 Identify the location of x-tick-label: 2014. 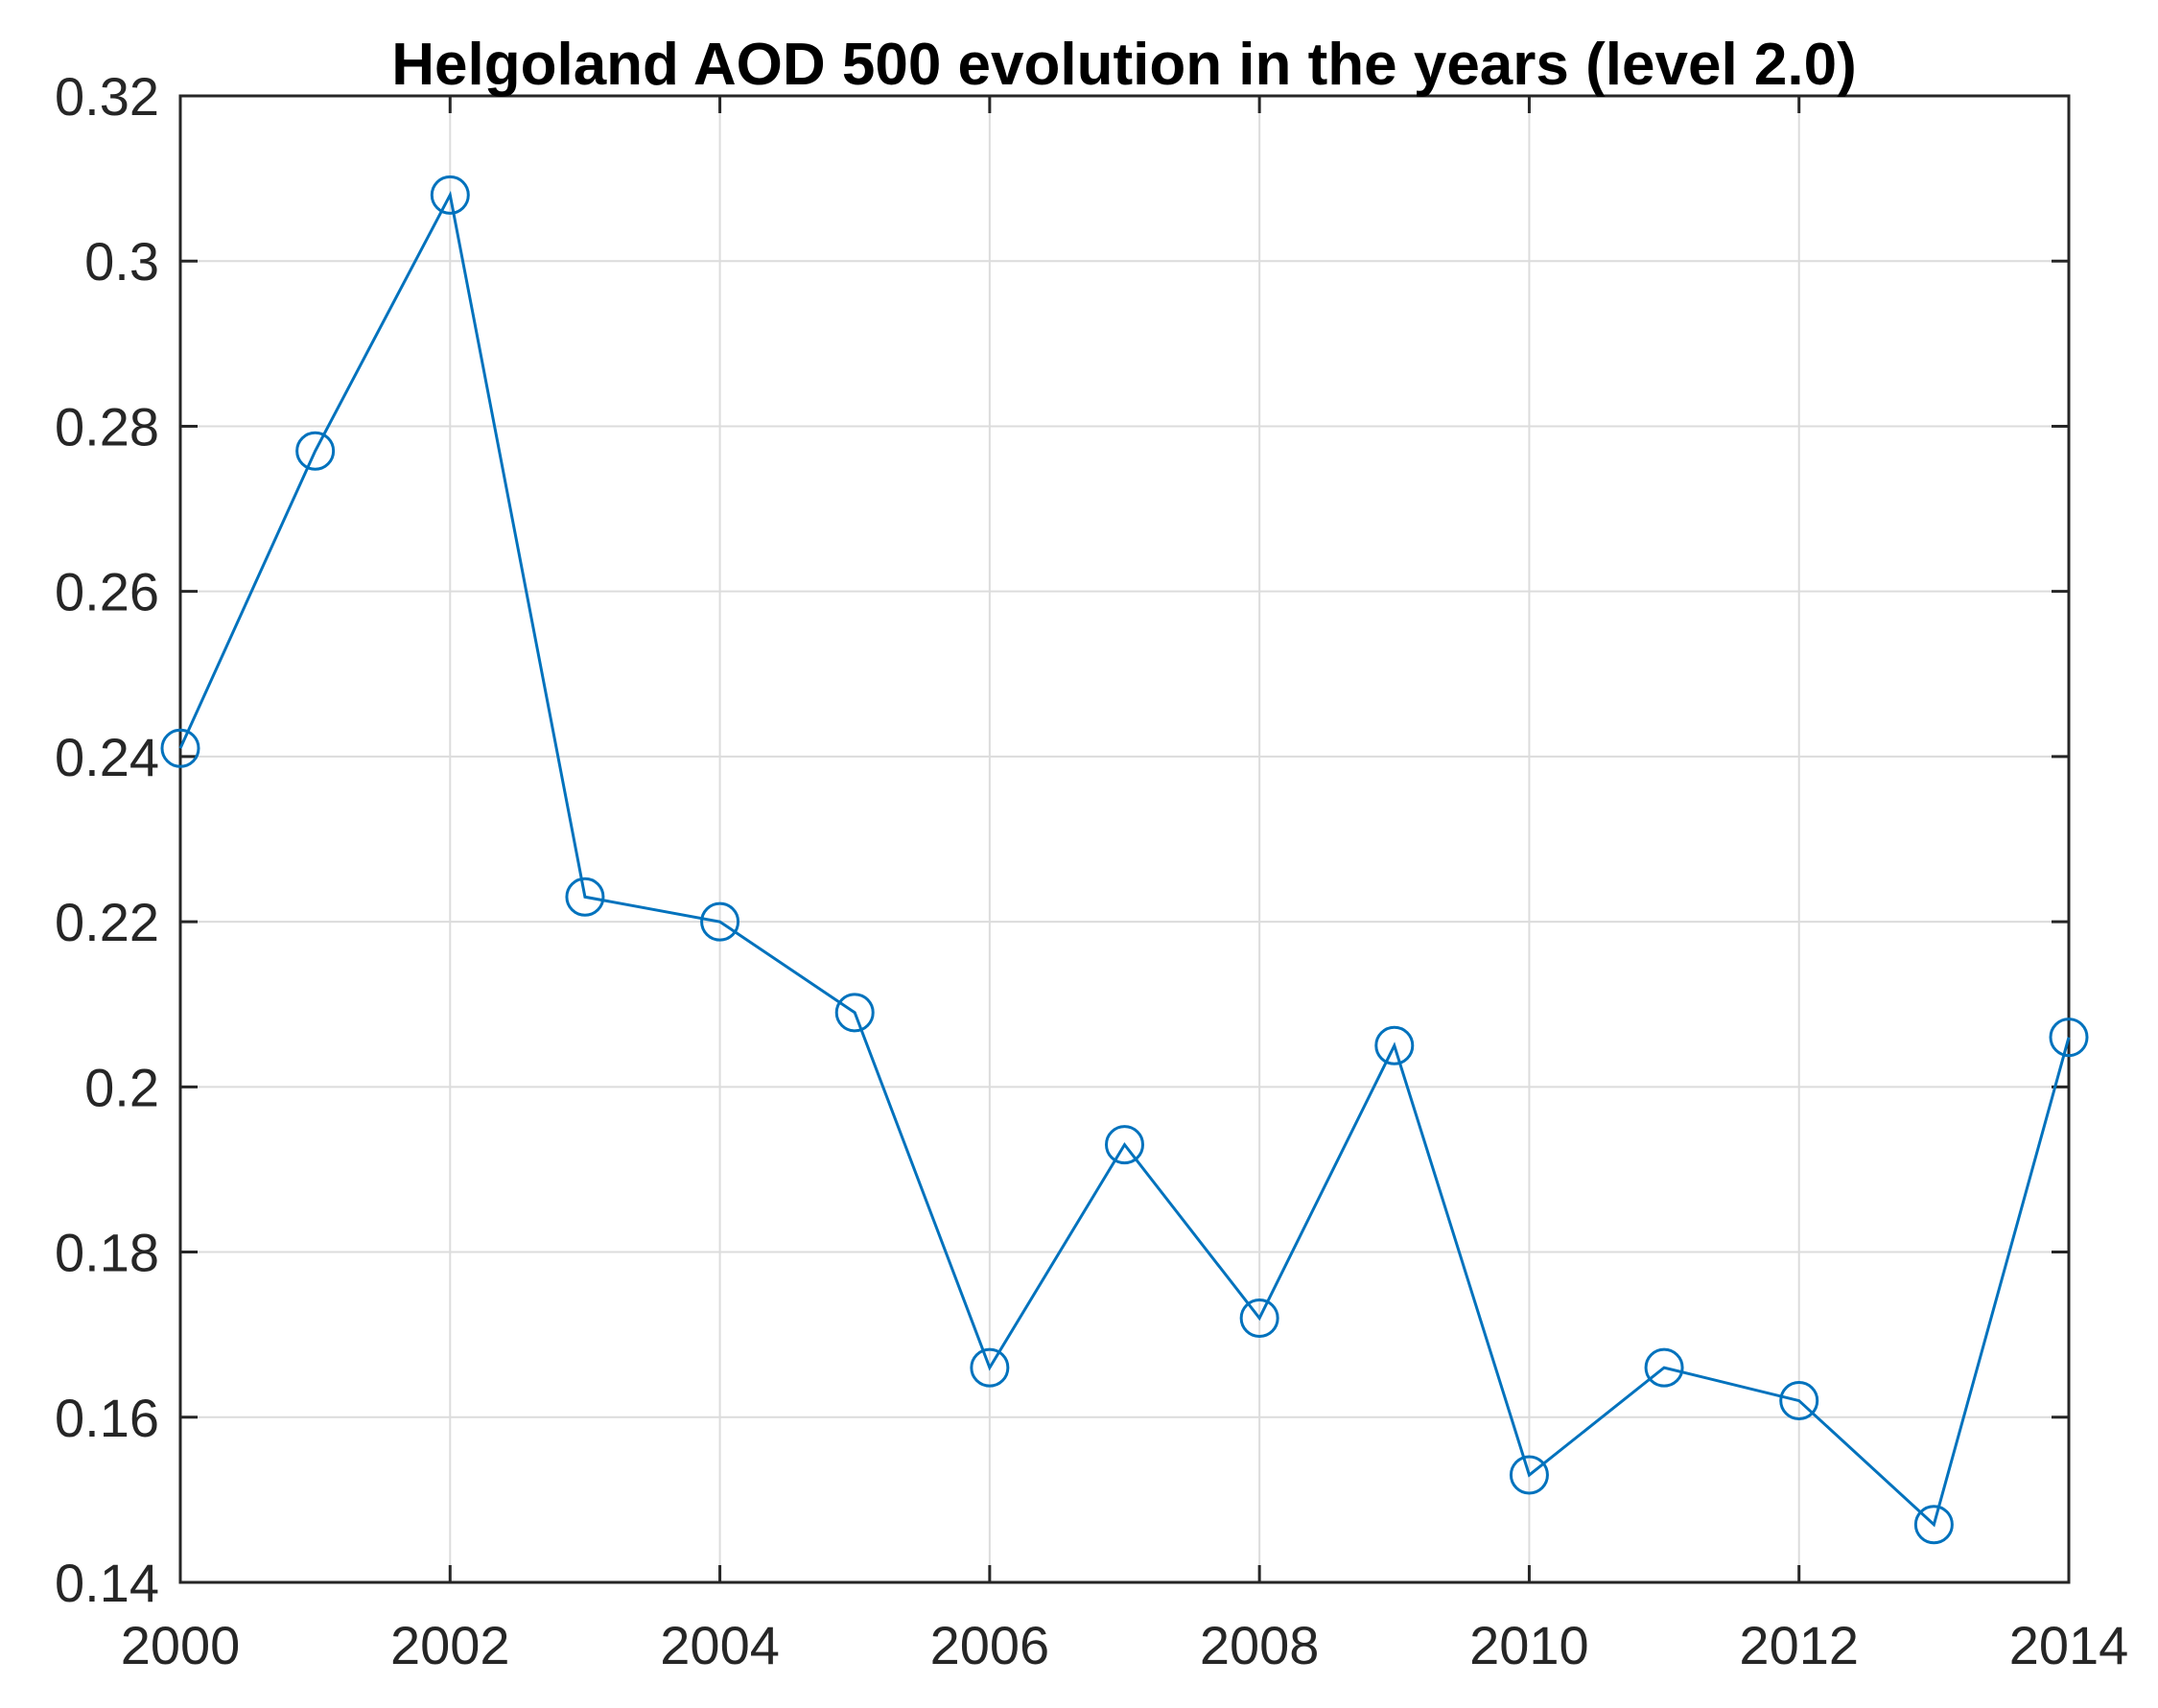
(2069, 1645).